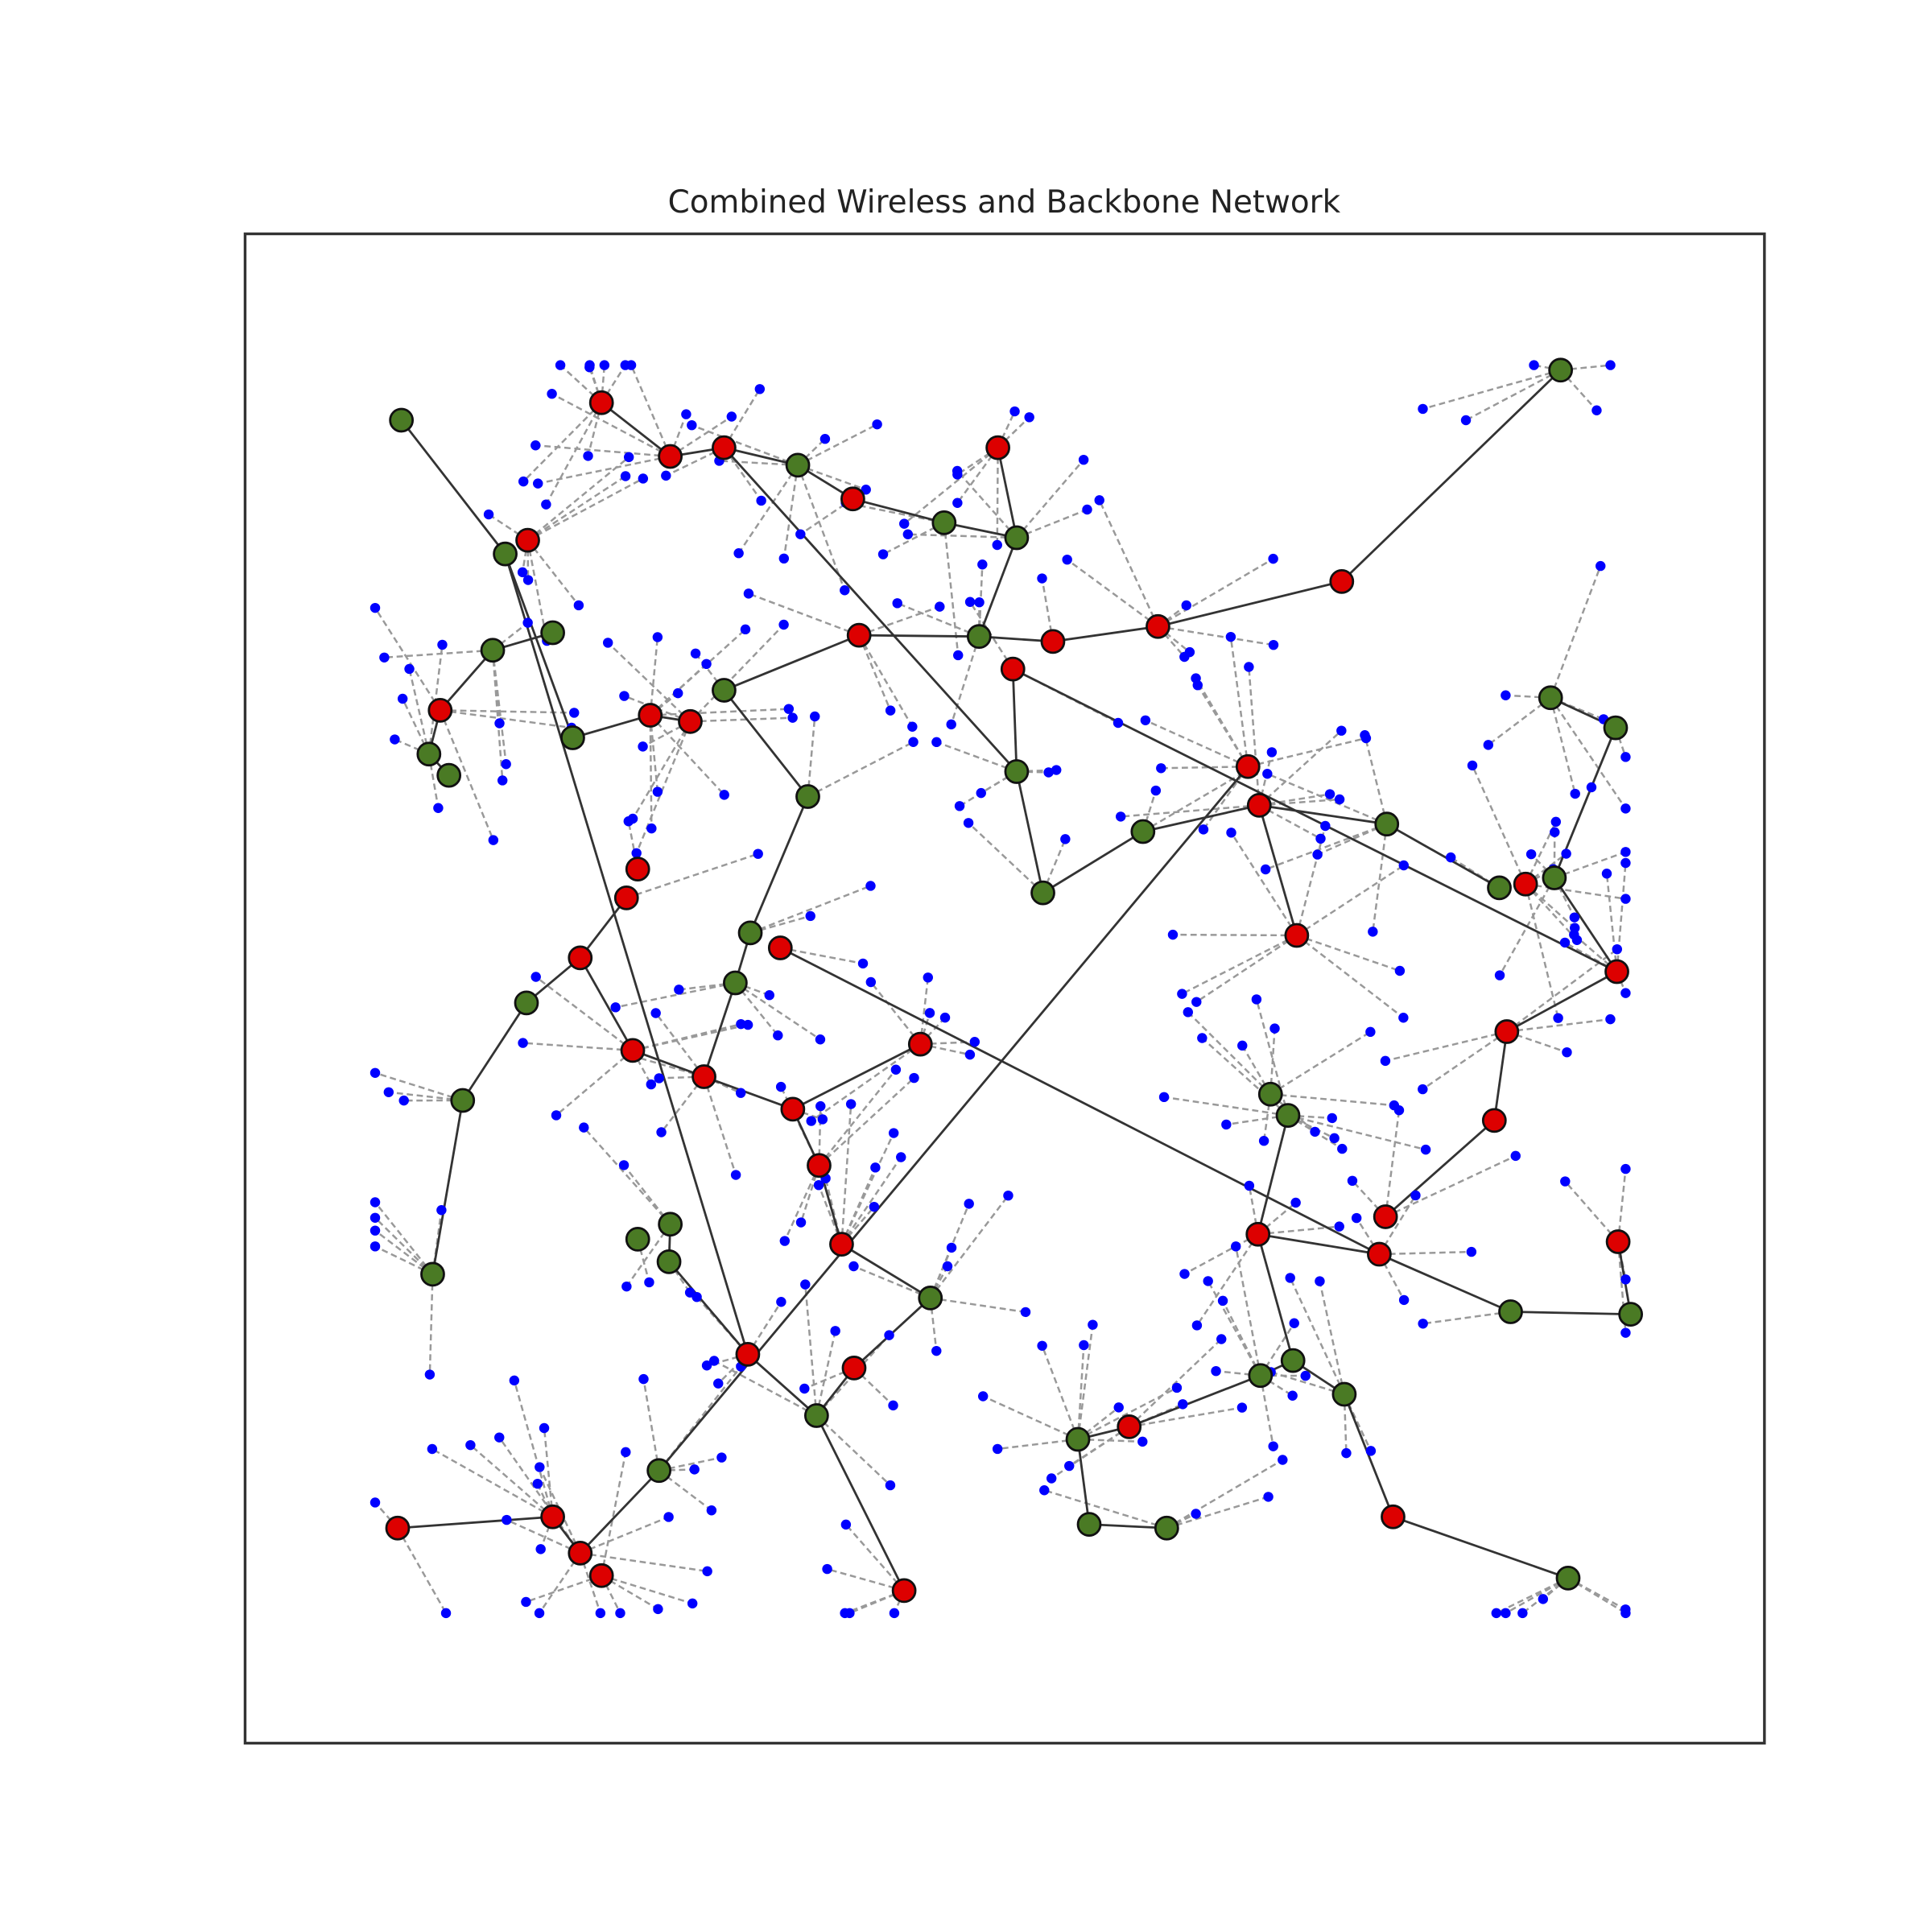 This screenshot has height=1932, width=1932. What do you see at coordinates (1005, 202) in the screenshot?
I see `title: Combined Wireless and Backbone Network` at bounding box center [1005, 202].